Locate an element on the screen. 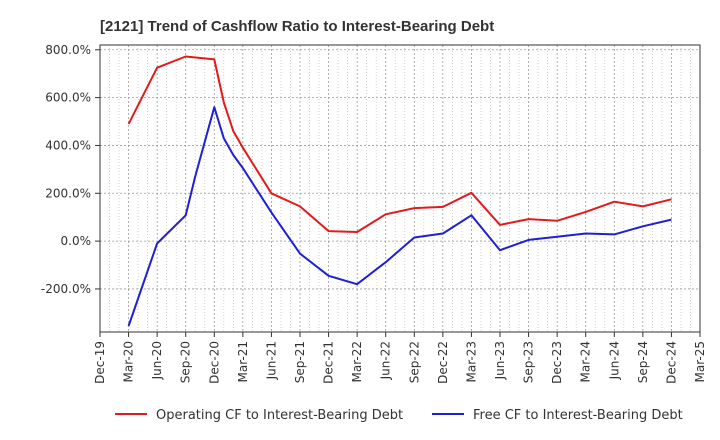 The height and width of the screenshot is (440, 720). y-tick-label: 800.0% is located at coordinates (68, 50).